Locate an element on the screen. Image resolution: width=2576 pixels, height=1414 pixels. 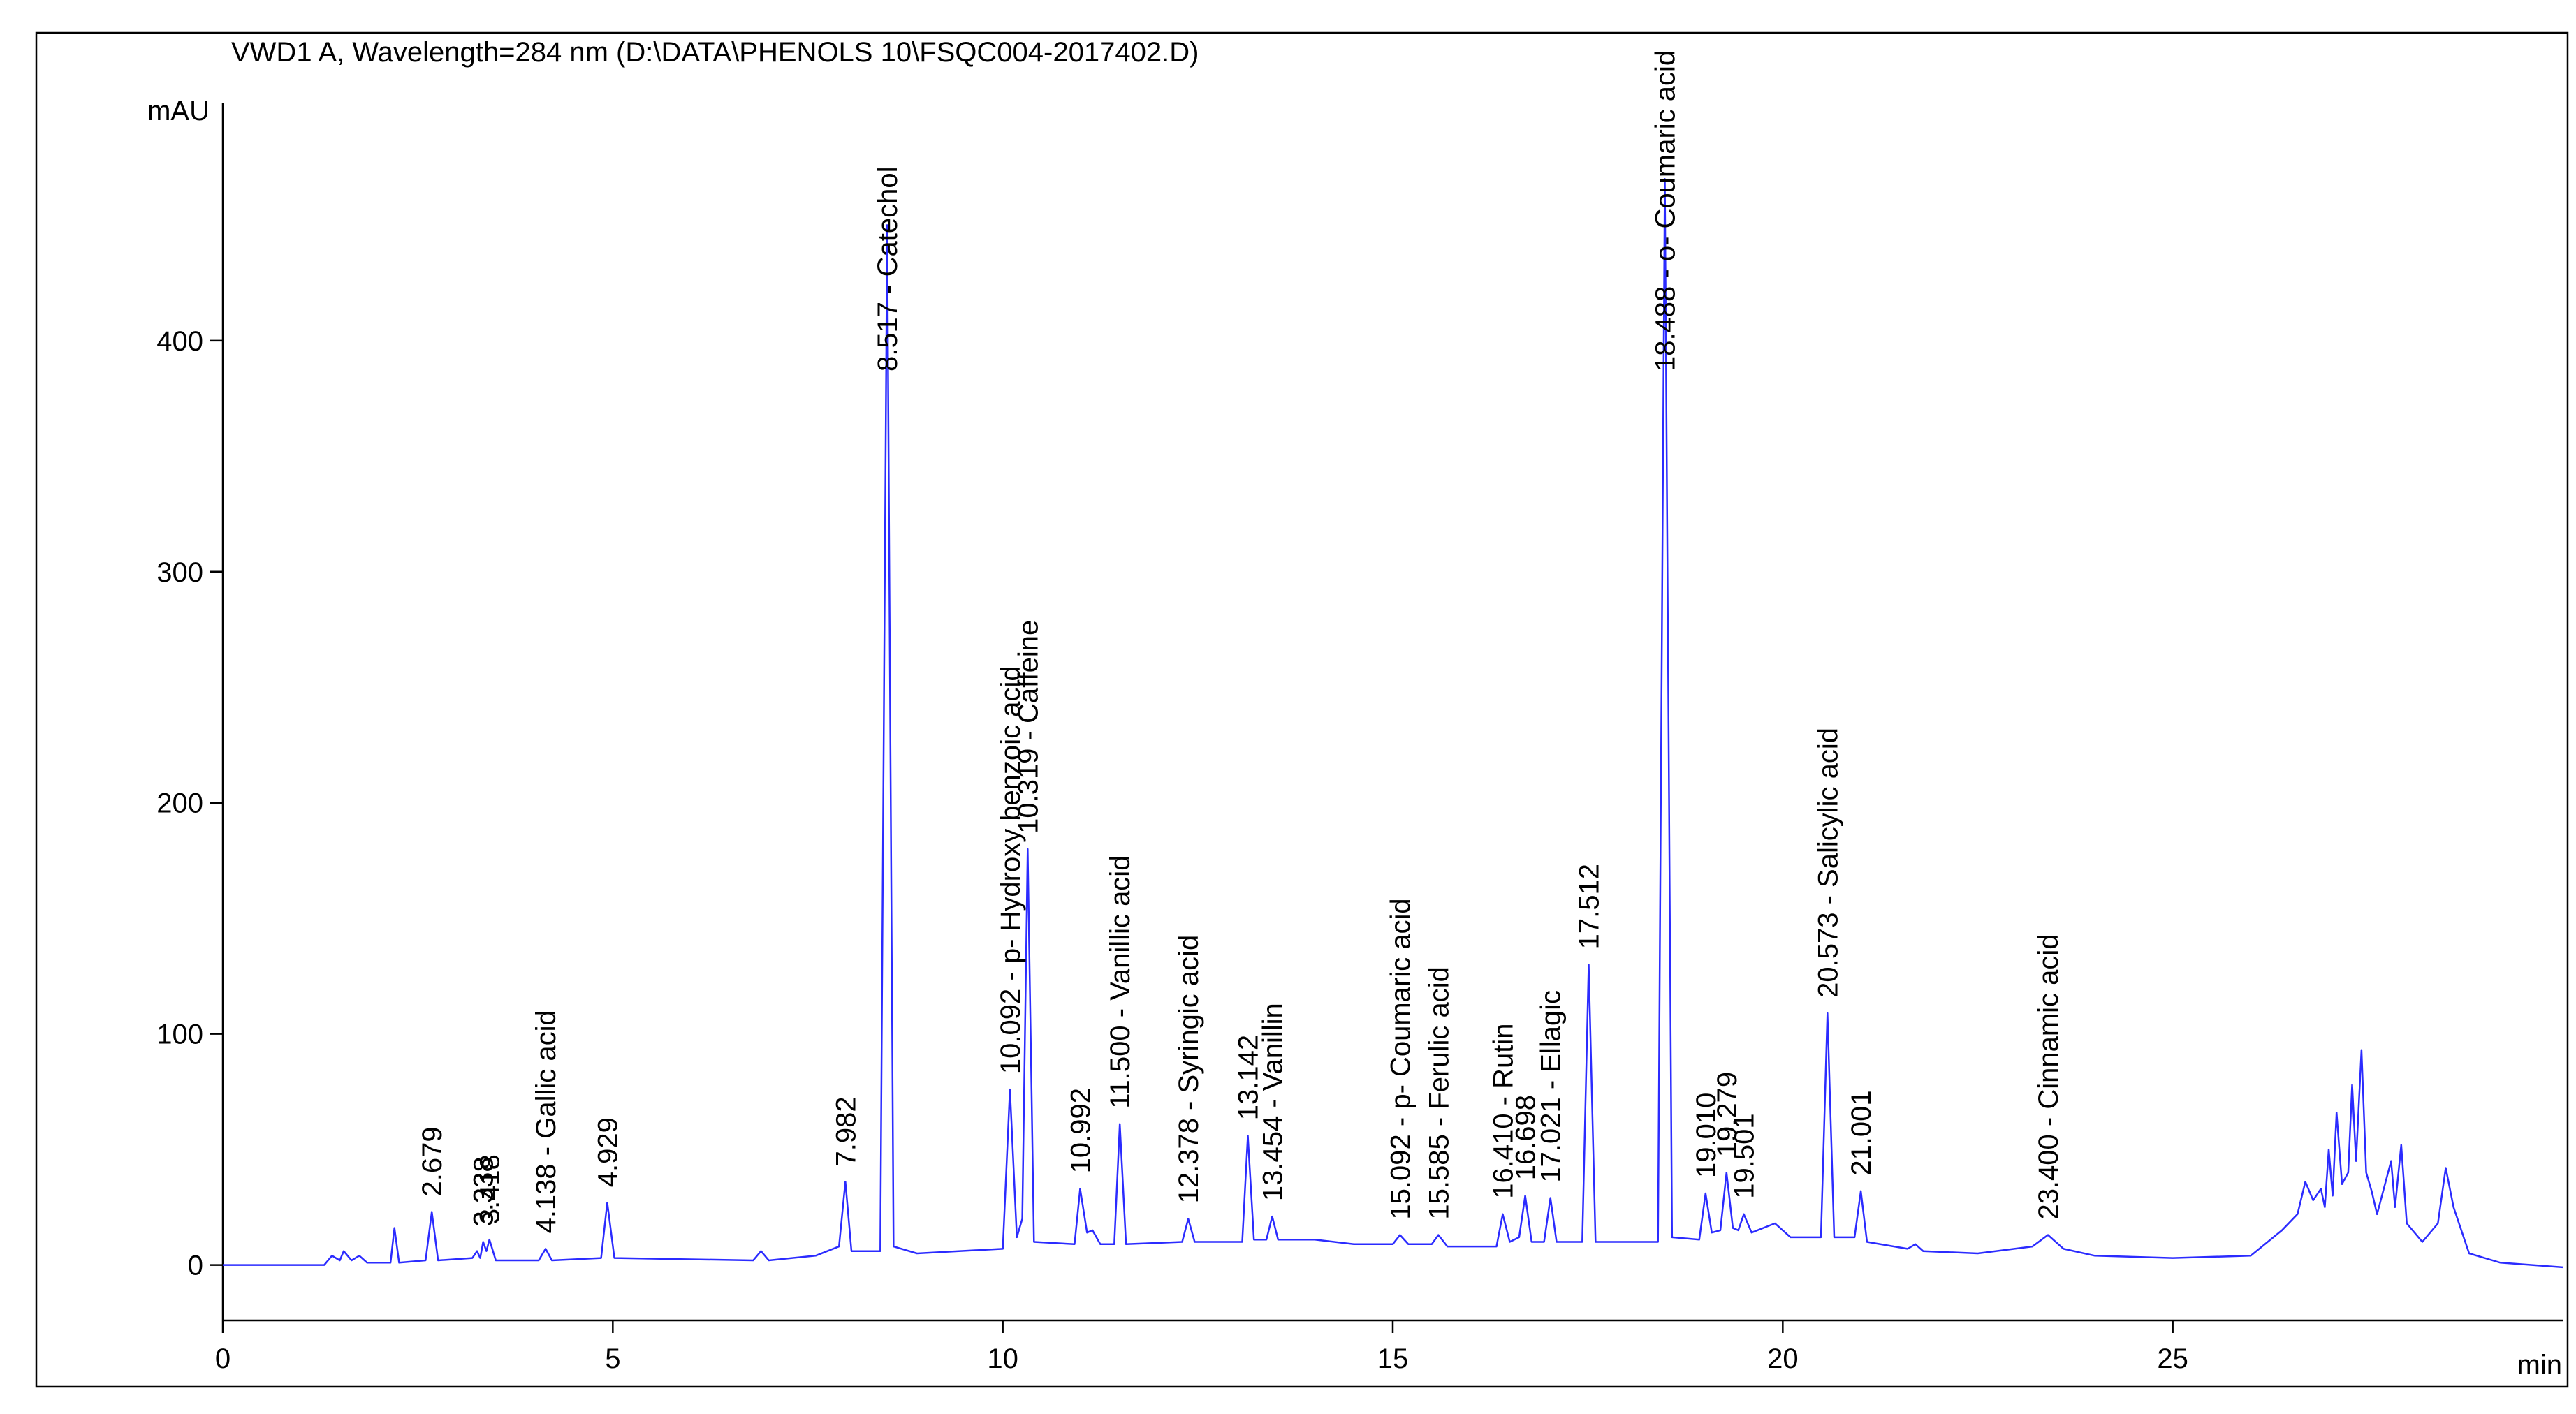
peak-label: 19.279 is located at coordinates (1728, 1114).